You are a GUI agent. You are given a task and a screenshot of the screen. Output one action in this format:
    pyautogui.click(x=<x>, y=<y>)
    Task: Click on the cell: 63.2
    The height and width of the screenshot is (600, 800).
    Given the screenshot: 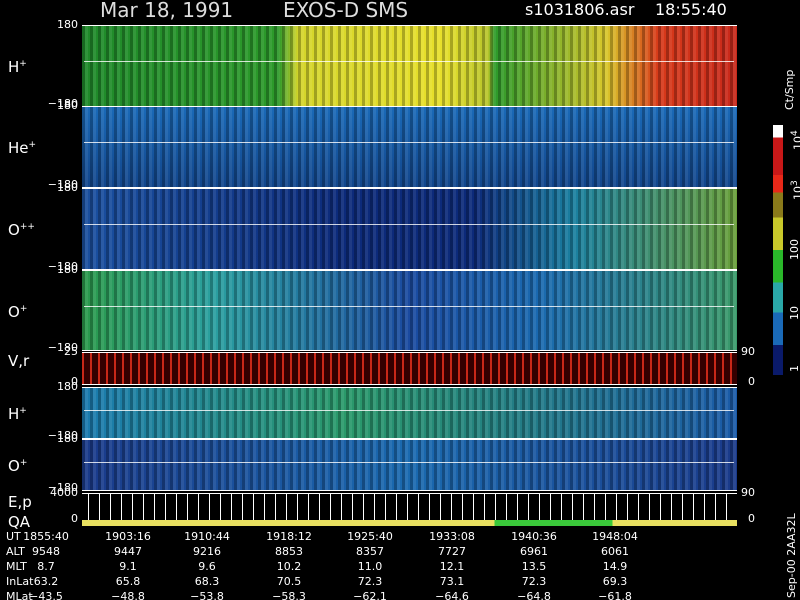 What is the action you would take?
    pyautogui.click(x=46, y=581)
    